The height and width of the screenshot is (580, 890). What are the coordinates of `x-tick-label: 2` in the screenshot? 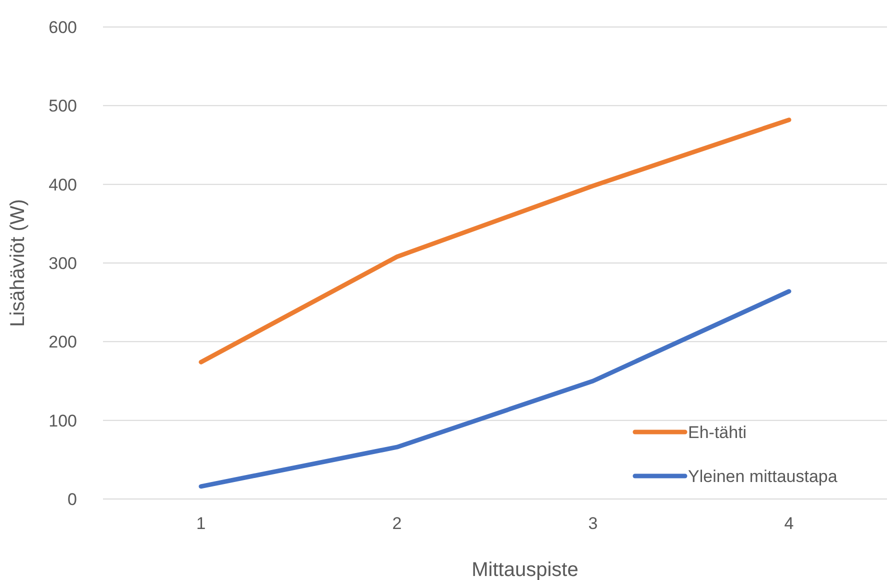 It's located at (397, 523).